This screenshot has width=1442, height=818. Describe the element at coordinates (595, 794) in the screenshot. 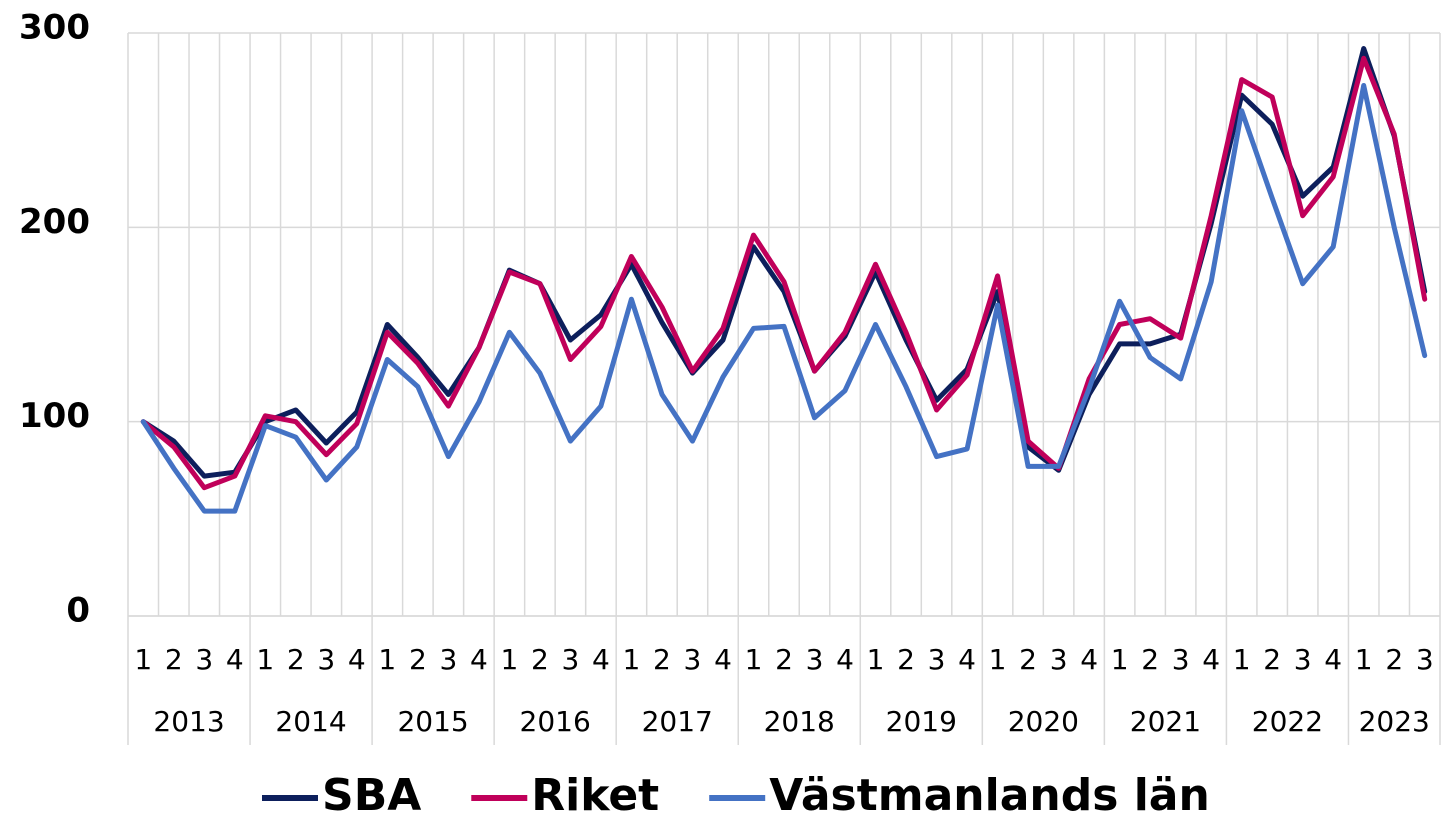

I see `legend-label: Riket` at that location.